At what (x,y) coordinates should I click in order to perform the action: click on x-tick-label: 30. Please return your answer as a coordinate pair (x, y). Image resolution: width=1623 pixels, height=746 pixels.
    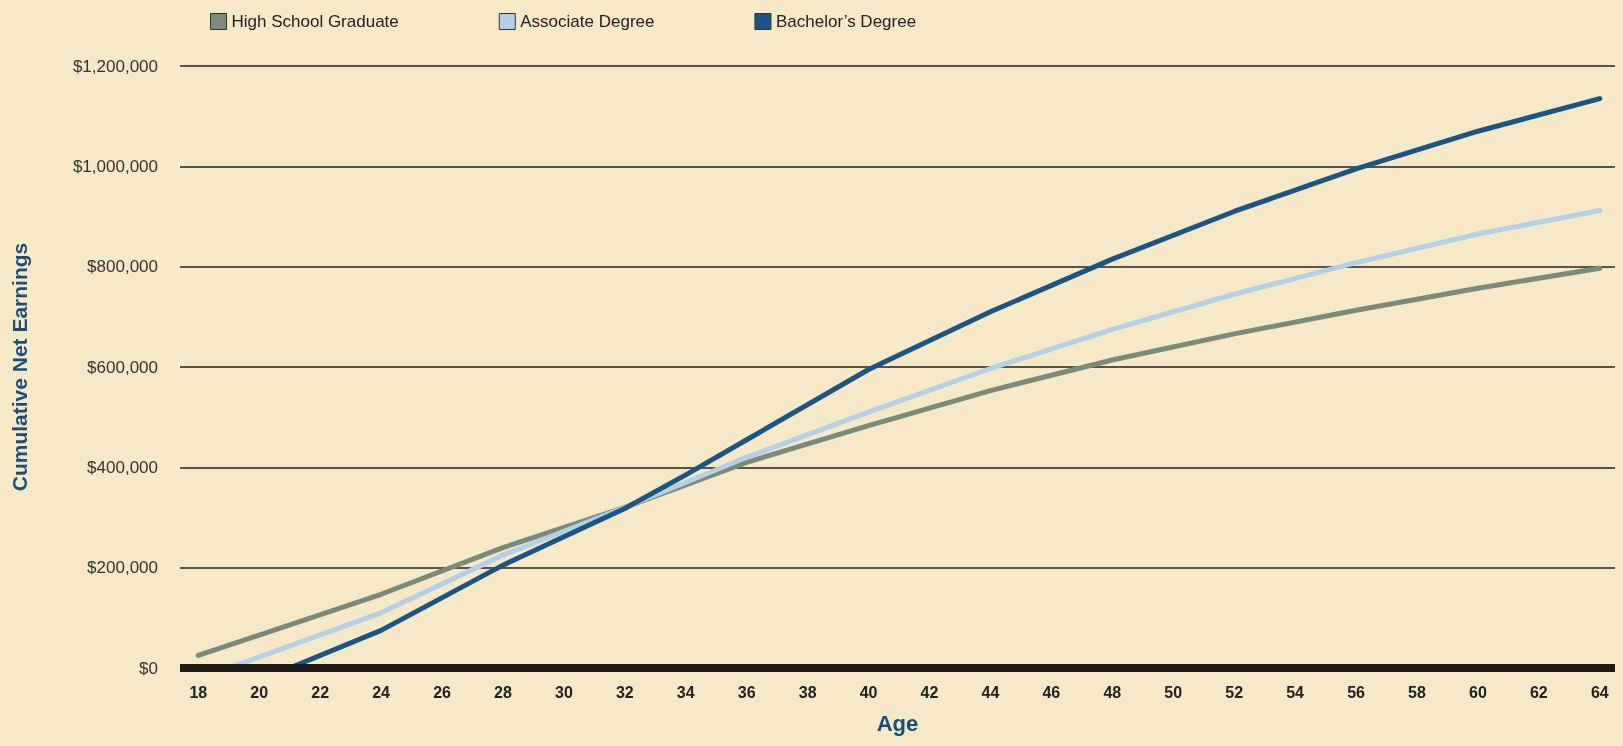
    Looking at the image, I should click on (563, 692).